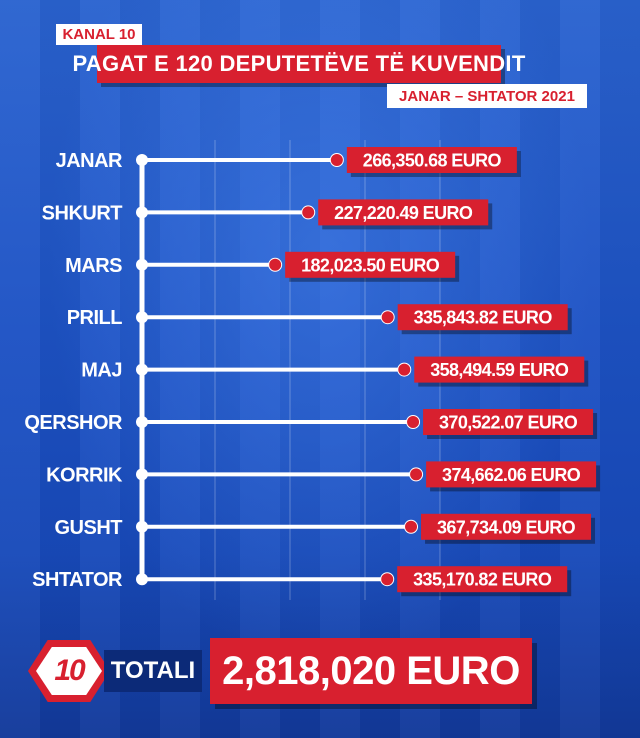 This screenshot has width=640, height=738. I want to click on value-label-6: 374,662.06 EURO, so click(511, 475).